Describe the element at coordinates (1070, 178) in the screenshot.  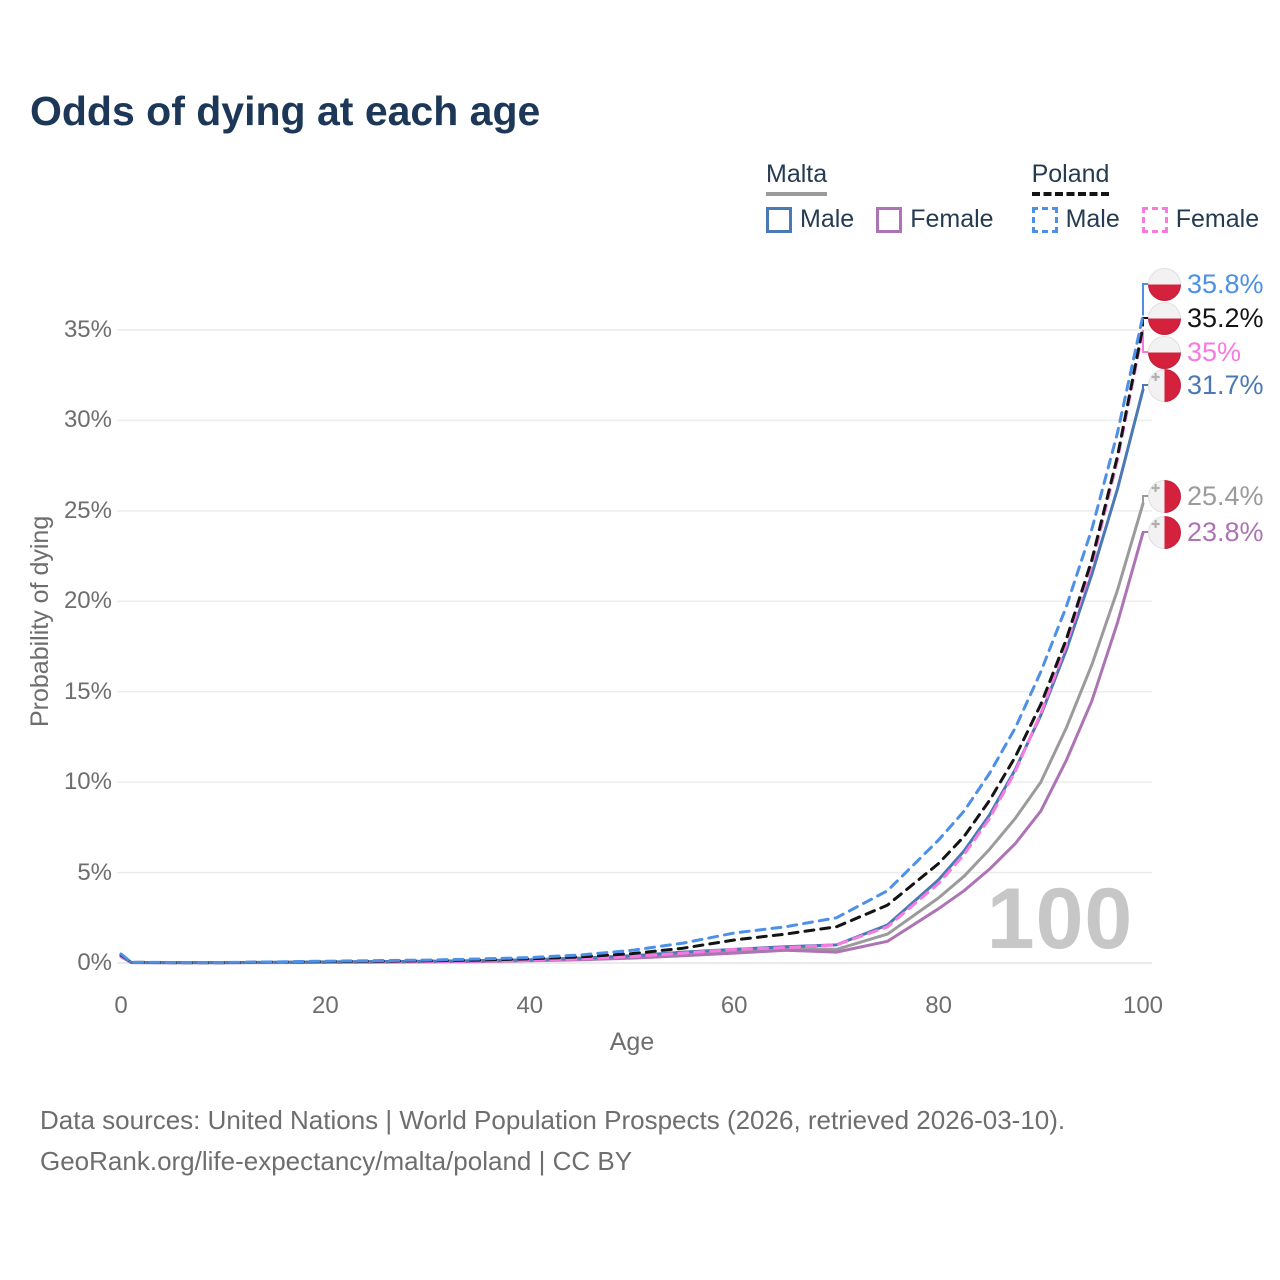
I see `legend-group-label-poland: Poland` at that location.